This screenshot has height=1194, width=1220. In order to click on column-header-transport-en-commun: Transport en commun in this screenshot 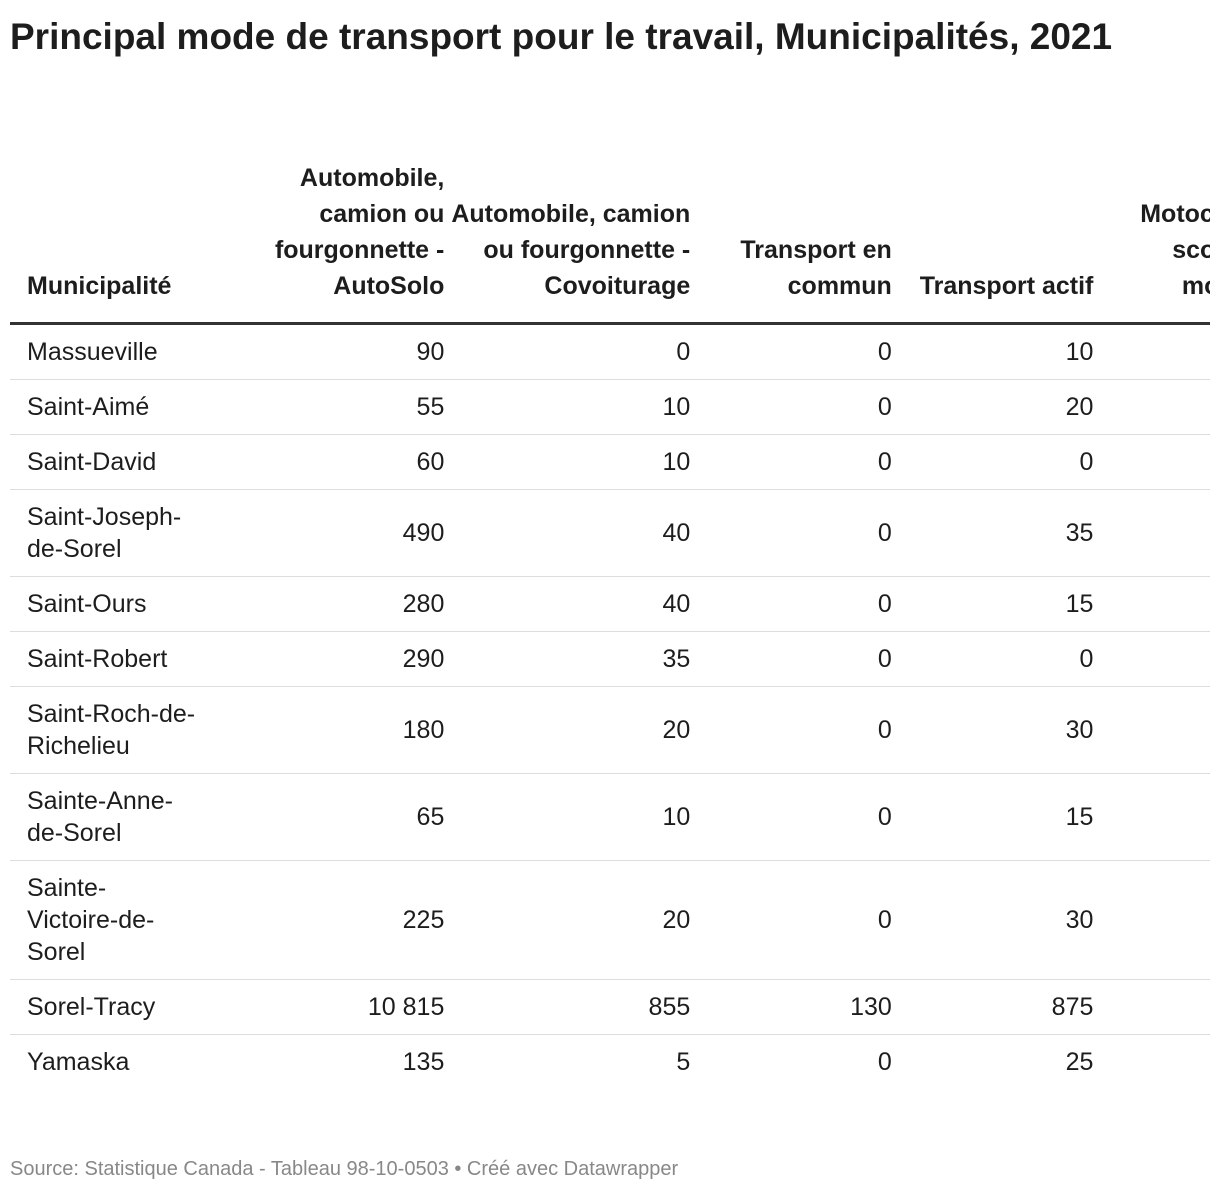, I will do `click(791, 242)`.